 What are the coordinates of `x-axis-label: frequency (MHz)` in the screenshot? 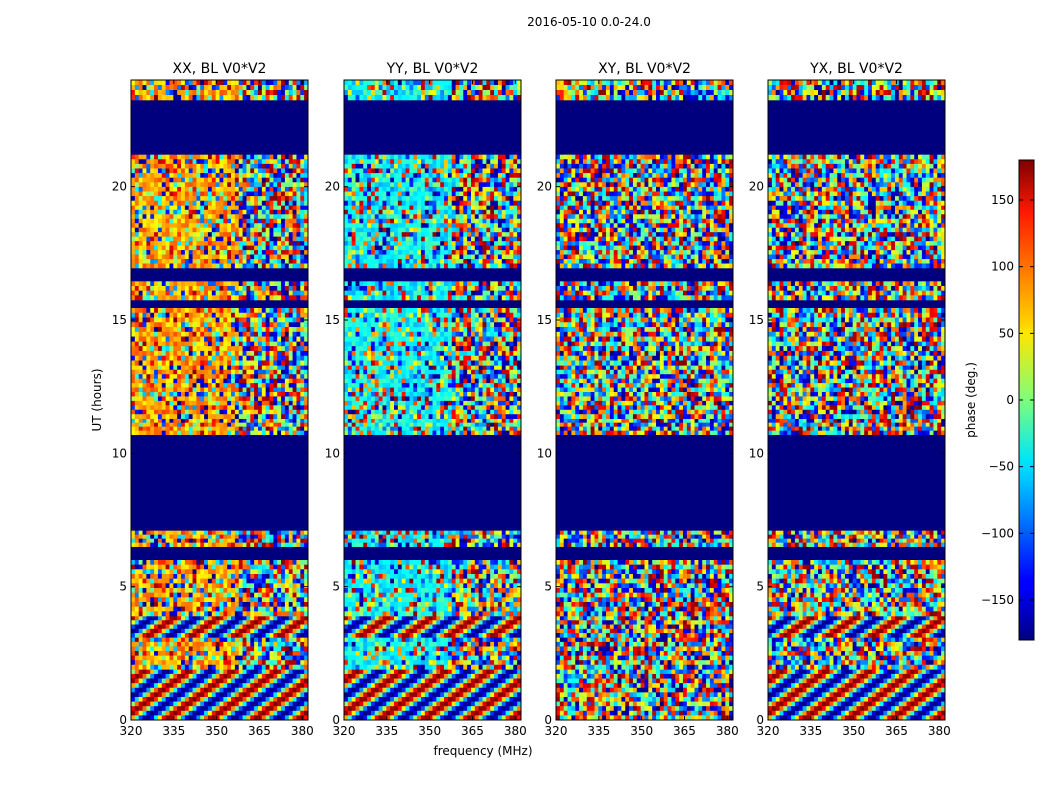 It's located at (482, 751).